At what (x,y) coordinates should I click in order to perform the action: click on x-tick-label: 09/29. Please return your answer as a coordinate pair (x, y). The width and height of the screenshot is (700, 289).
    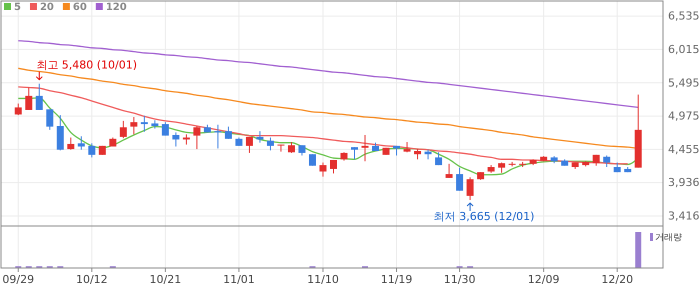
    Looking at the image, I should click on (18, 279).